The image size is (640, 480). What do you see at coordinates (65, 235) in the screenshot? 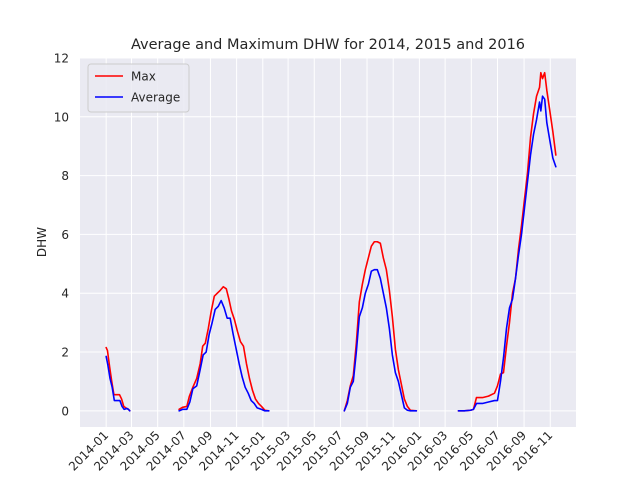
I see `y-tick-label: 6` at bounding box center [65, 235].